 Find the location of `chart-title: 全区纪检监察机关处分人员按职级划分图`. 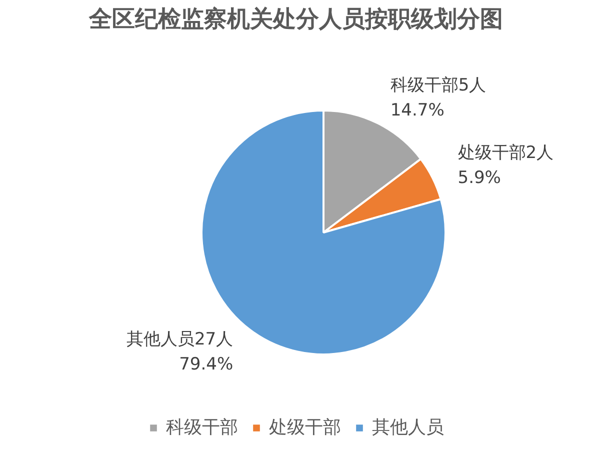

chart-title: 全区纪检监察机关处分人员按职级划分图 is located at coordinates (295, 19).